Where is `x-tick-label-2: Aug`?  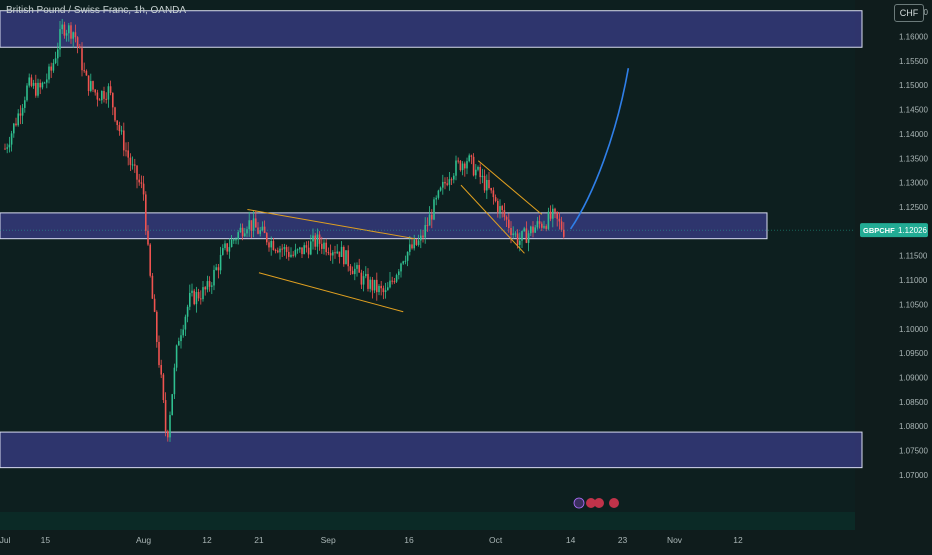 x-tick-label-2: Aug is located at coordinates (143, 540).